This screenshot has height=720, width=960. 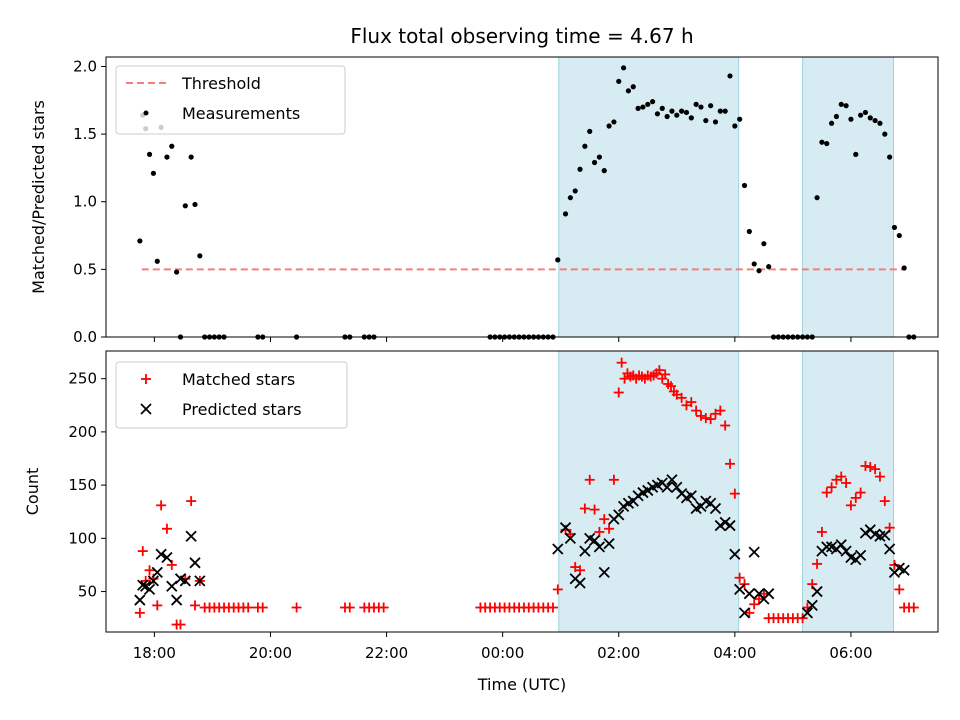 What do you see at coordinates (87, 592) in the screenshot?
I see `bottom-y-tick-label: 50` at bounding box center [87, 592].